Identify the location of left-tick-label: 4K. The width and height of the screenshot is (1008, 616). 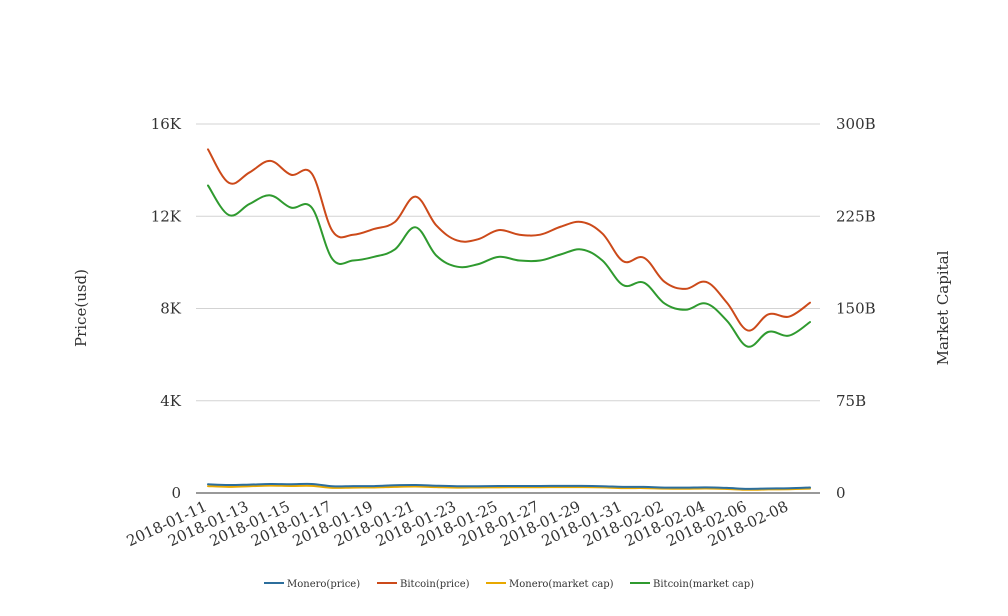
(171, 401).